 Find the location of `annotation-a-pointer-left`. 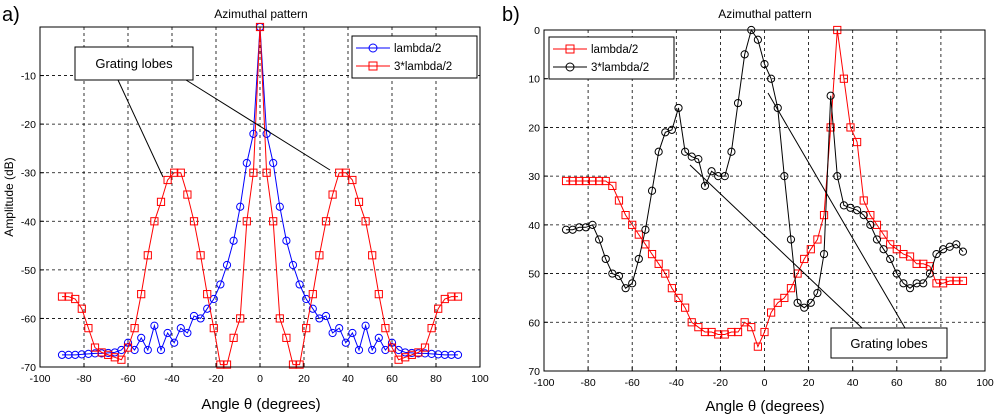

annotation-a-pointer-left is located at coordinates (140, 128).